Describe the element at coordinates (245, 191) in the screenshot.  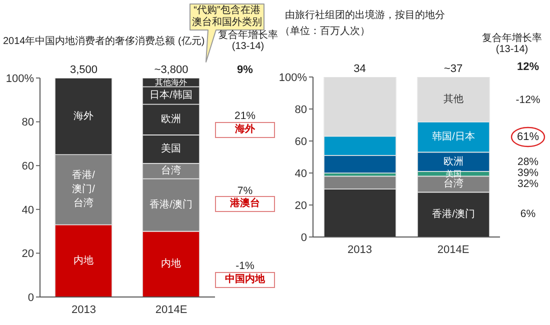
I see `text: 7%` at that location.